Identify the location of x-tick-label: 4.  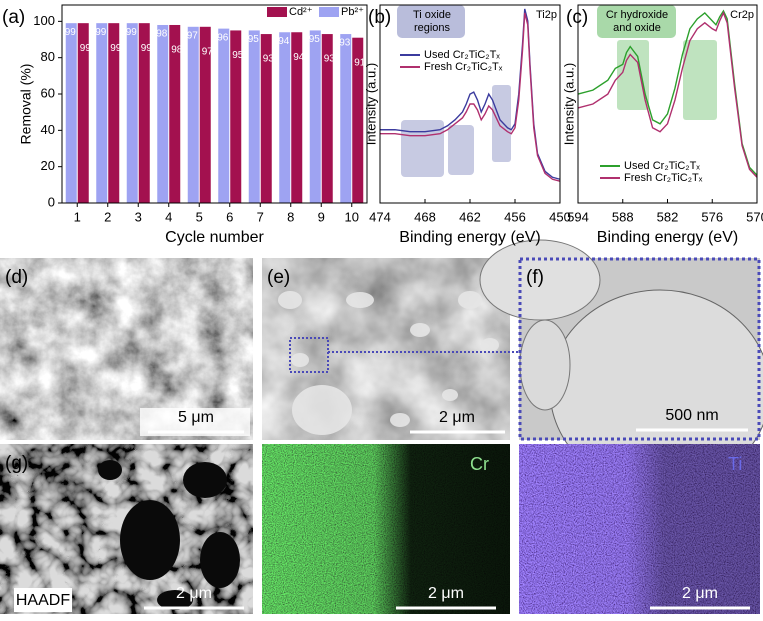
(168, 216).